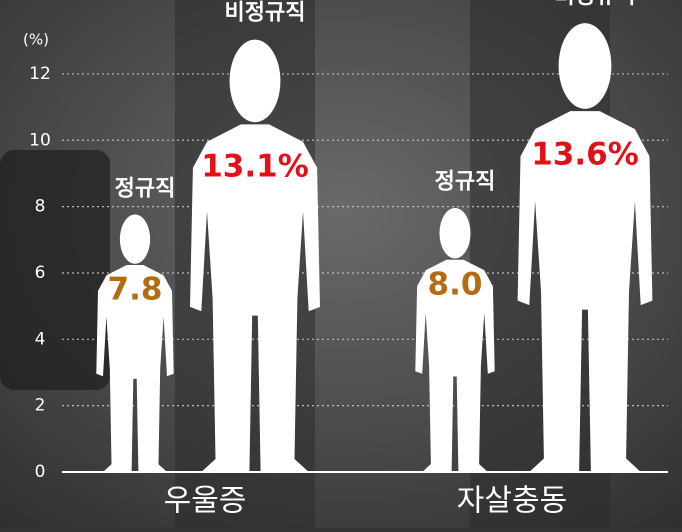 This screenshot has width=682, height=532. What do you see at coordinates (585, 155) in the screenshot?
I see `value-label: 13.6%` at bounding box center [585, 155].